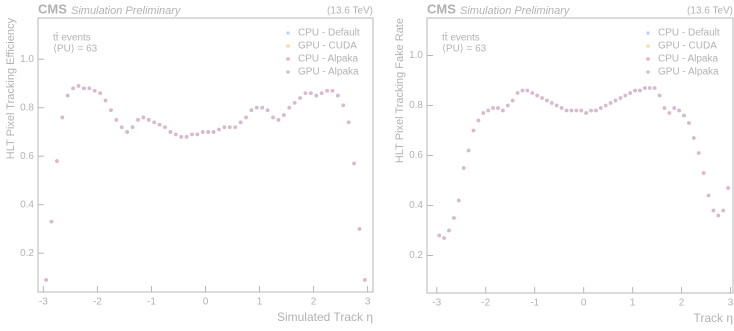 The height and width of the screenshot is (331, 734). I want to click on legend-label: CPU - Alpaka, so click(688, 59).